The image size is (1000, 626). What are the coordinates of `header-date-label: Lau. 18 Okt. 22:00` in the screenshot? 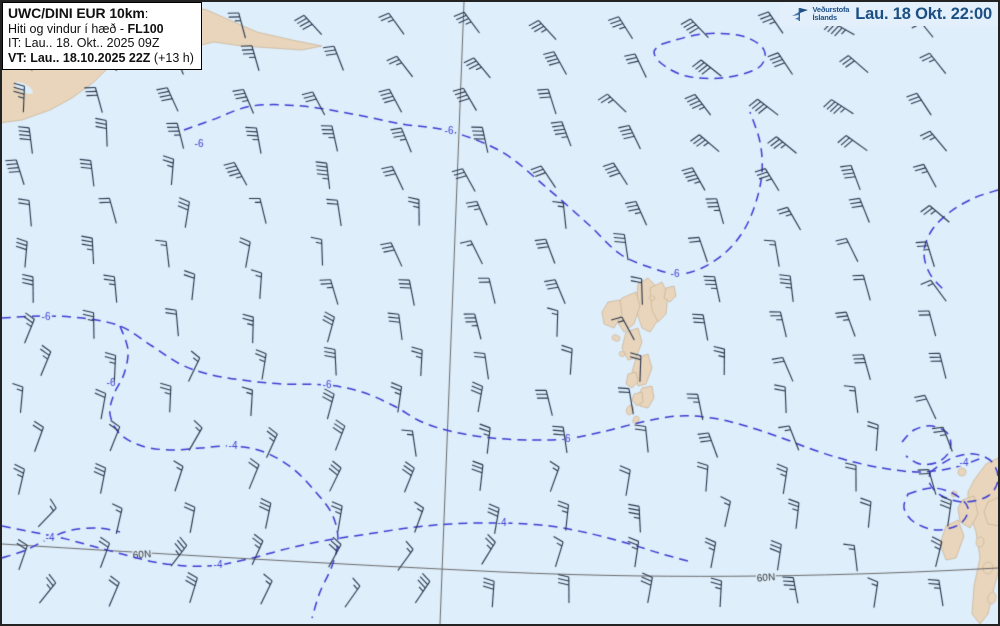 It's located at (923, 13).